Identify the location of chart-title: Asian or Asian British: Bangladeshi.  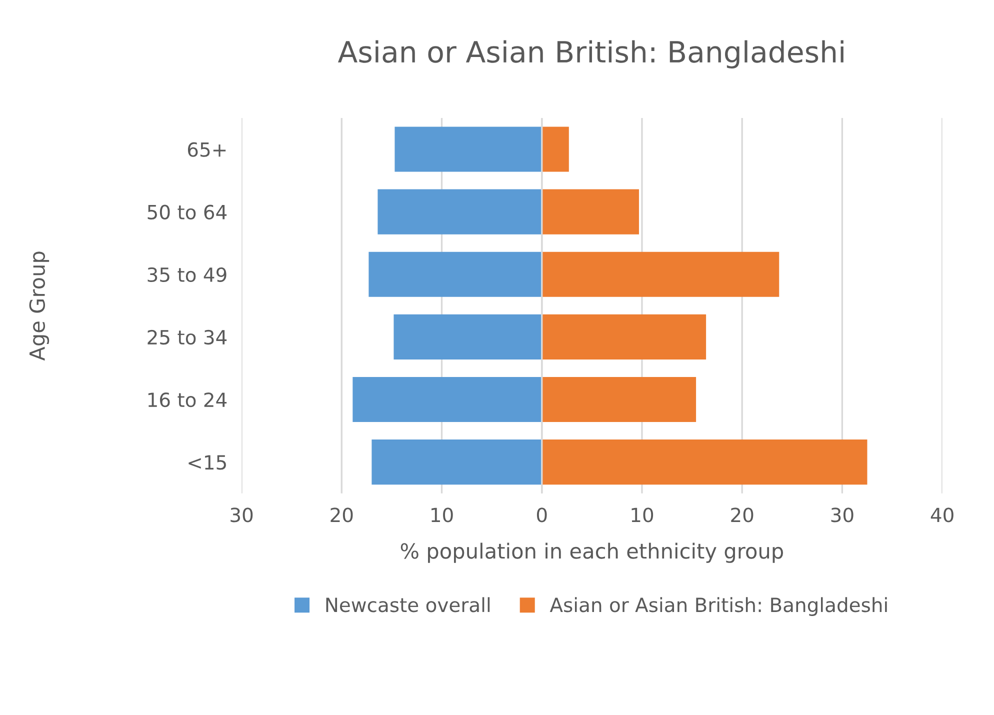
(591, 54).